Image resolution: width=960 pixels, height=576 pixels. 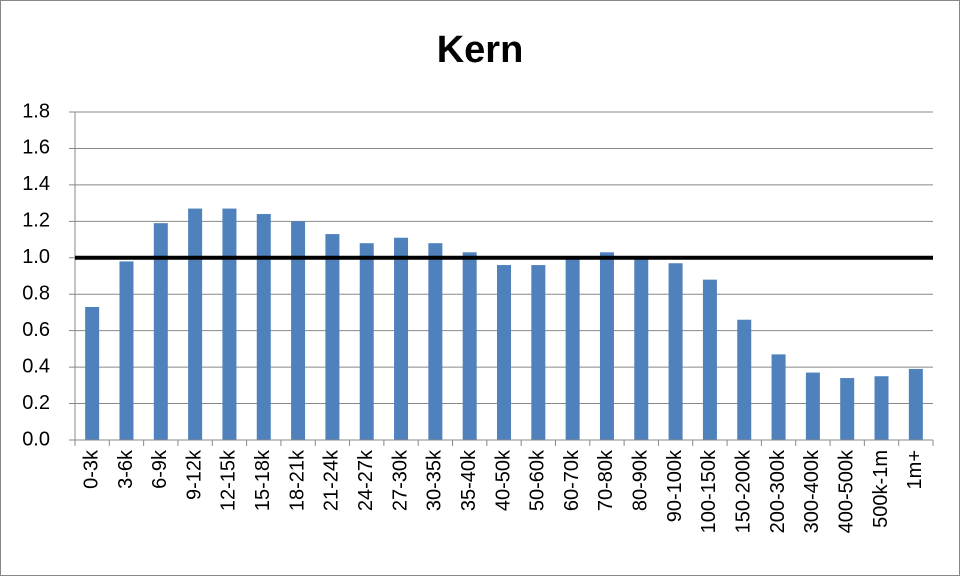 What do you see at coordinates (469, 480) in the screenshot?
I see `x-tick-label: 35-40k` at bounding box center [469, 480].